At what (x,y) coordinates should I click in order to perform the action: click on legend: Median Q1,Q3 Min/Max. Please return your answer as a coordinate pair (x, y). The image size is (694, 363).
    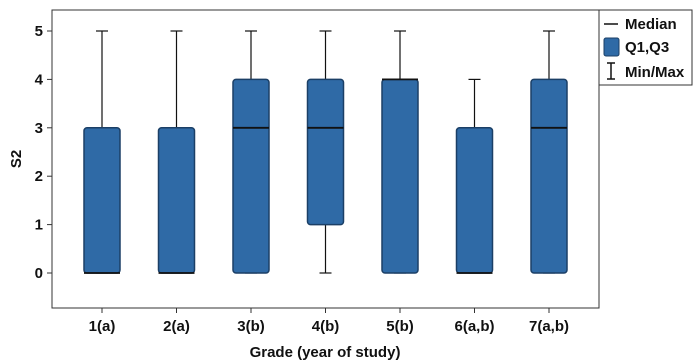
    Looking at the image, I should click on (645, 47).